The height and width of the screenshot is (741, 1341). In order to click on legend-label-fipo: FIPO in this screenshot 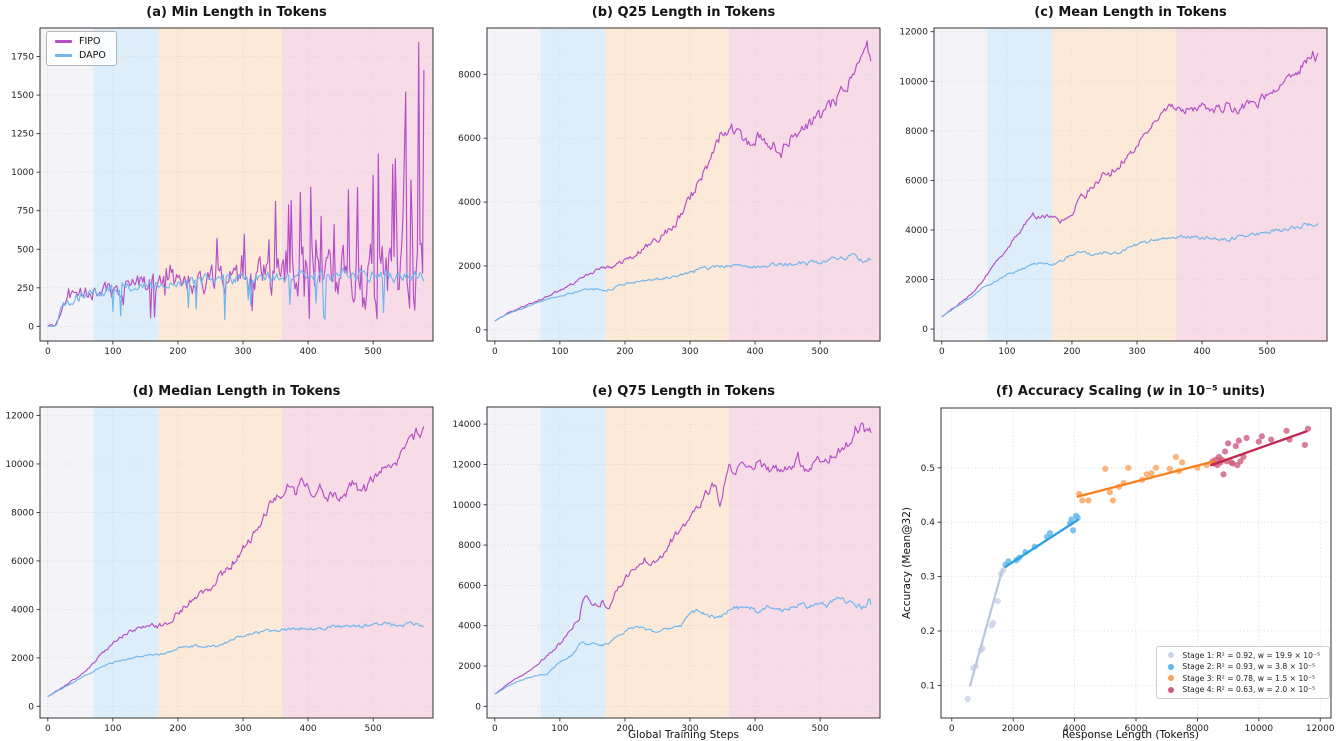, I will do `click(90, 41)`.